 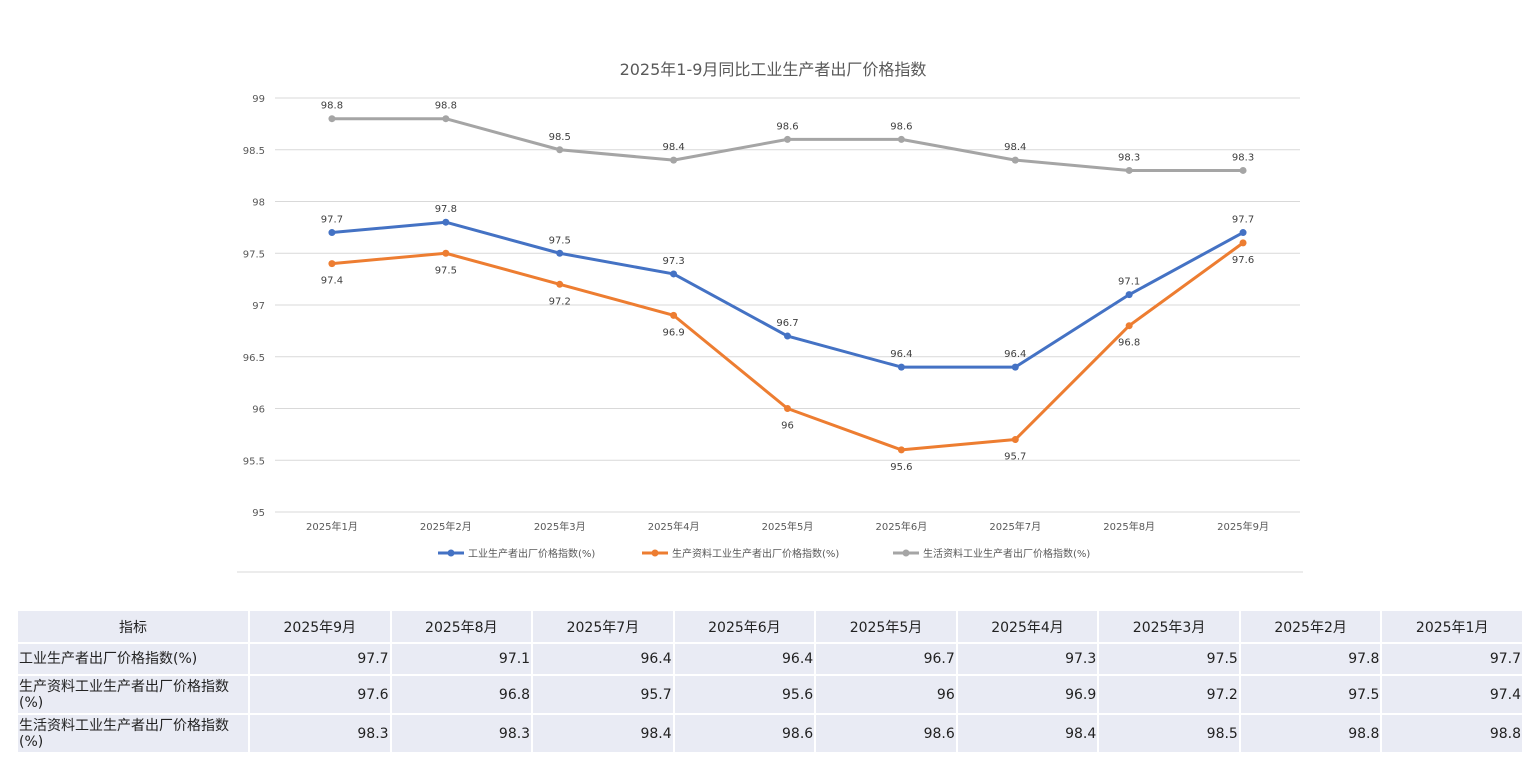 I want to click on x-tick-label: 2025年5月, so click(x=788, y=526).